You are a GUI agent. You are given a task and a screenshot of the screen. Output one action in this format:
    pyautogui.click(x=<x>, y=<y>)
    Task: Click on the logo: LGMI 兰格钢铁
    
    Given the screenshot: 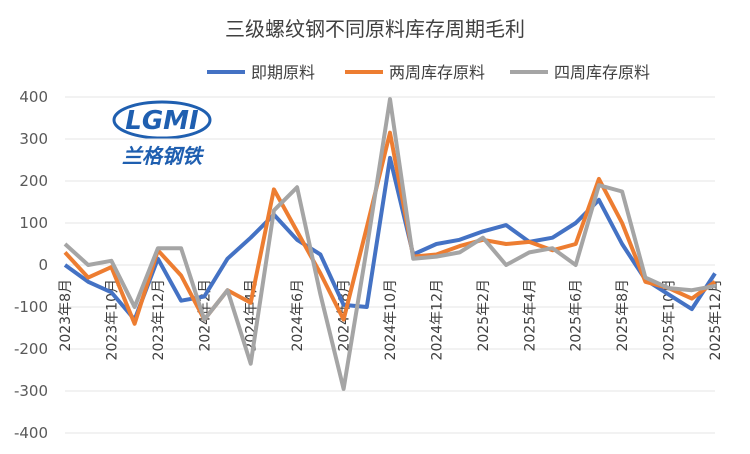 What is the action you would take?
    pyautogui.click(x=162, y=134)
    